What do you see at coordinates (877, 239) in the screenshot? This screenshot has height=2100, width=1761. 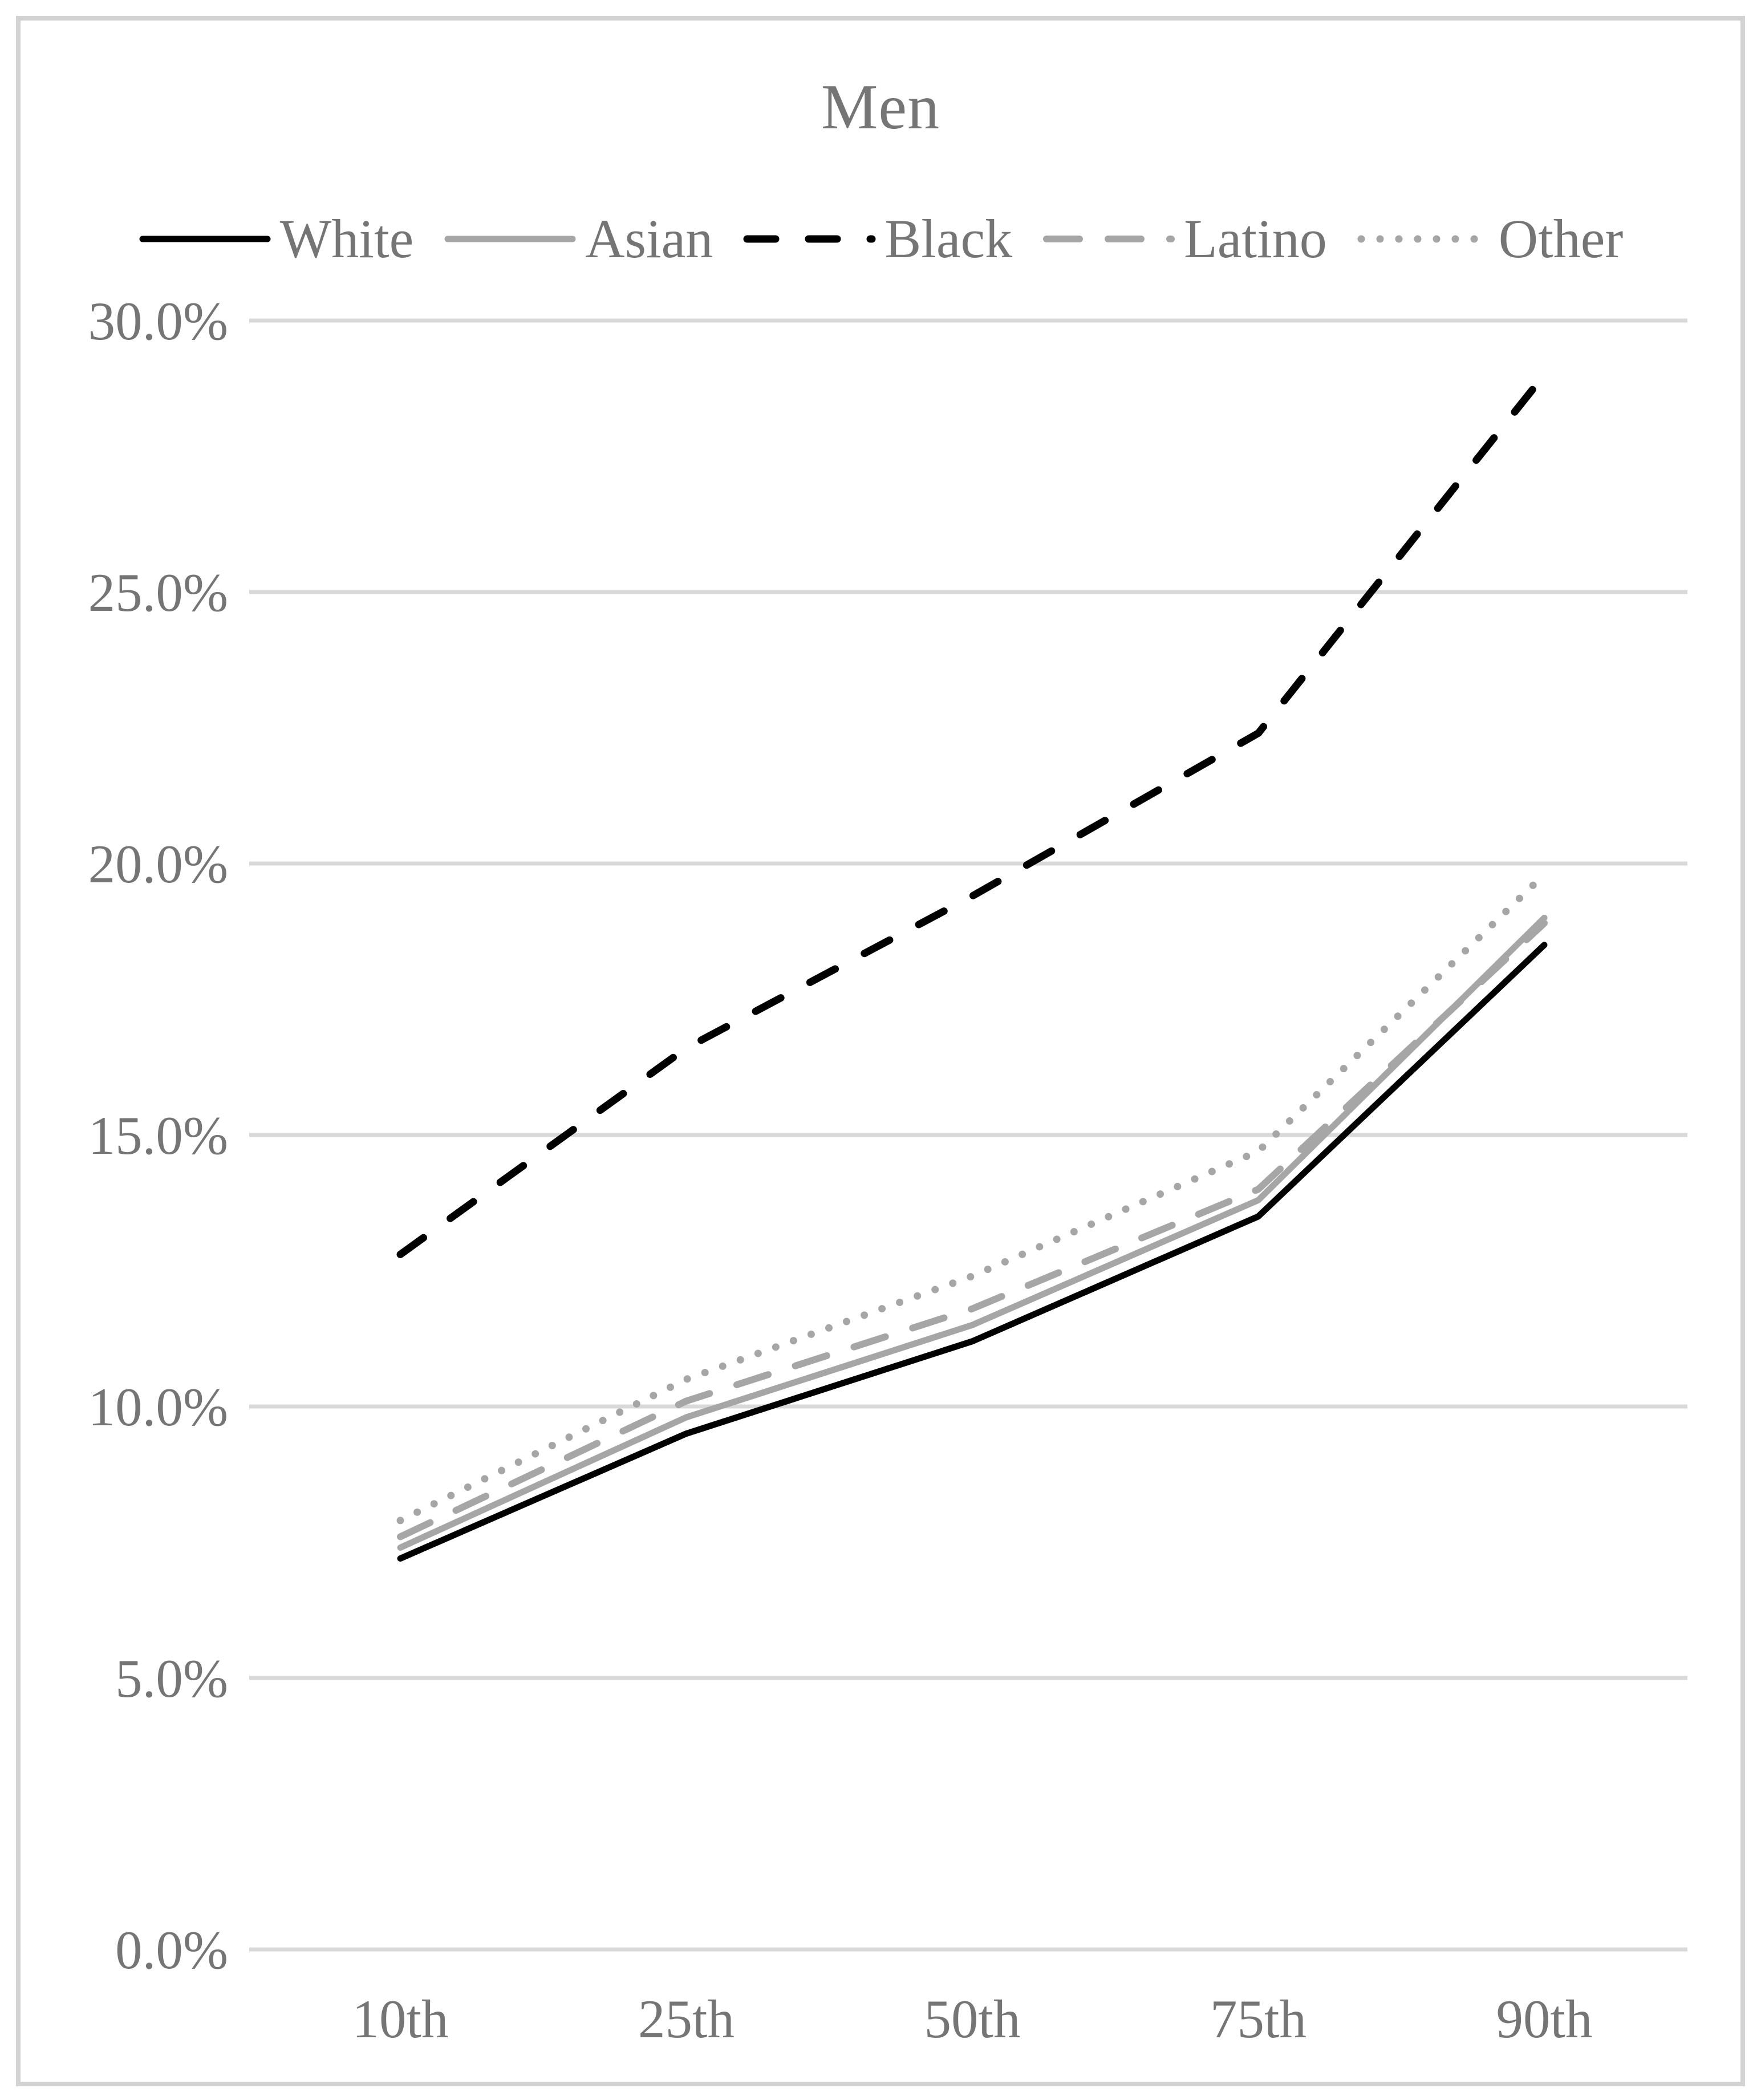 I see `legend-item-black: Black` at bounding box center [877, 239].